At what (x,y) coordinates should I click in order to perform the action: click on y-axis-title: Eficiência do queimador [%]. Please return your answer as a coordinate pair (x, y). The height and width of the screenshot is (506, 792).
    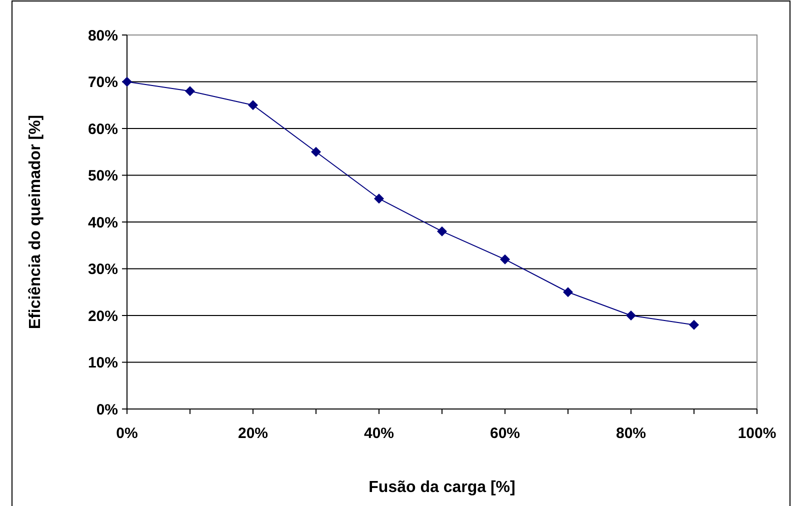
    Looking at the image, I should click on (35, 222).